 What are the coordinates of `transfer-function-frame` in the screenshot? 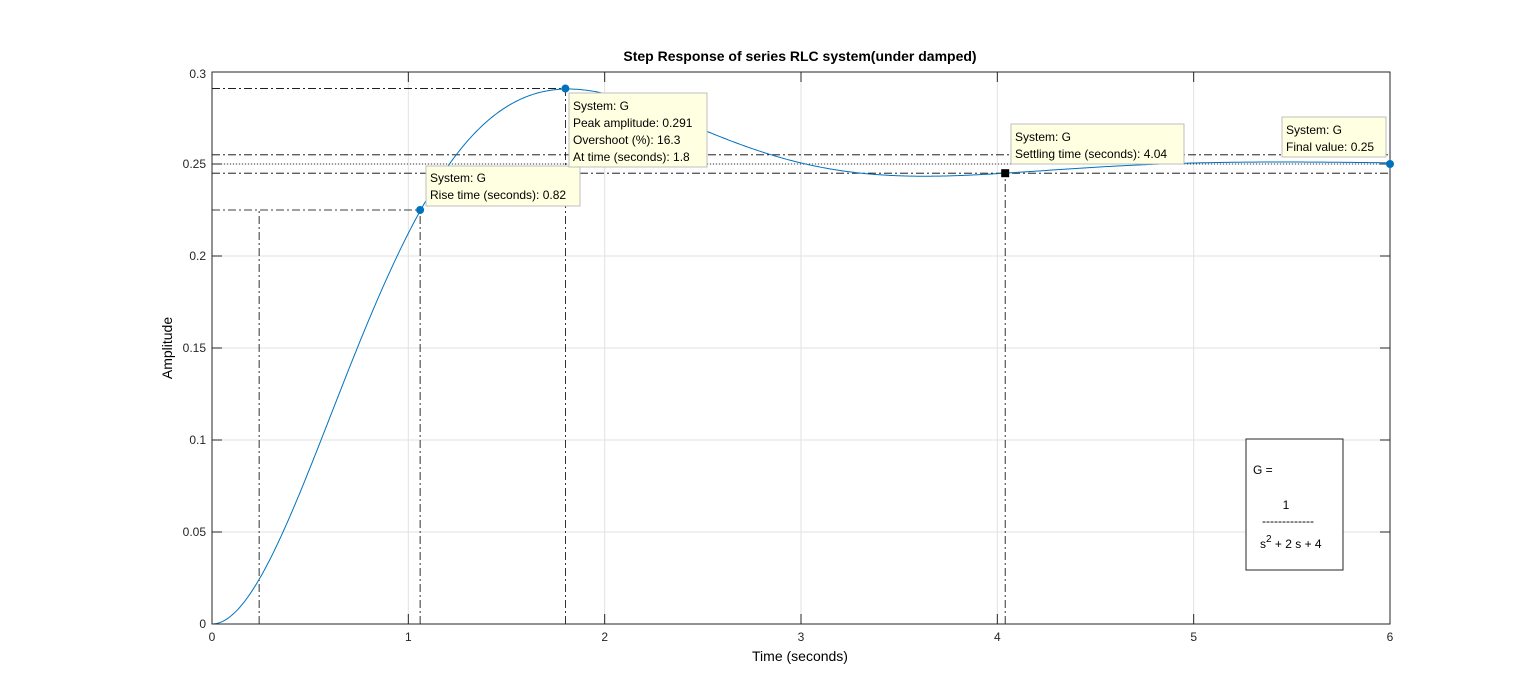 It's located at (1294, 504).